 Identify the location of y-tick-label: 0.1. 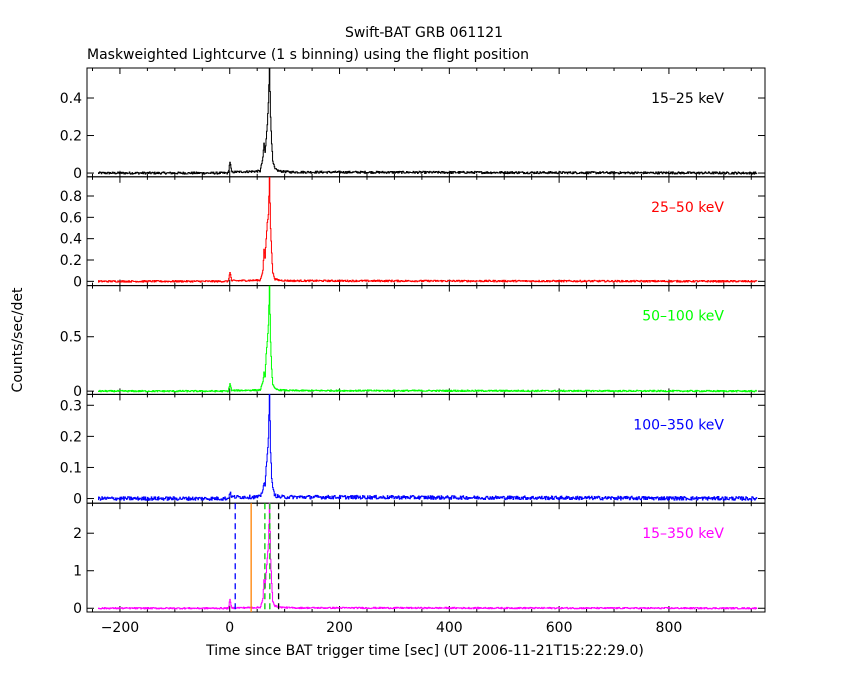
(71, 468).